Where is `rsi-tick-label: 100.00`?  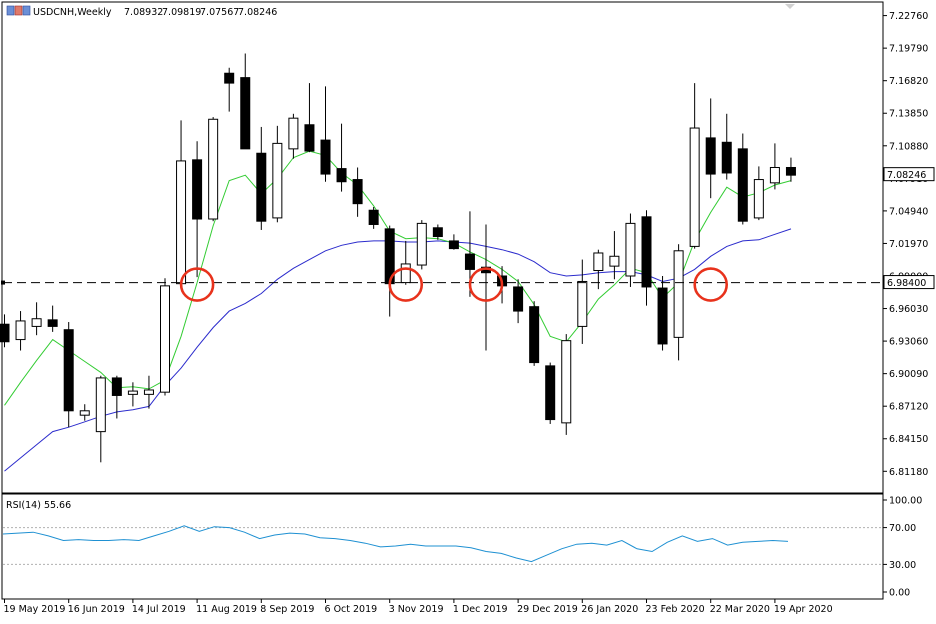
rsi-tick-label: 100.00 is located at coordinates (905, 501).